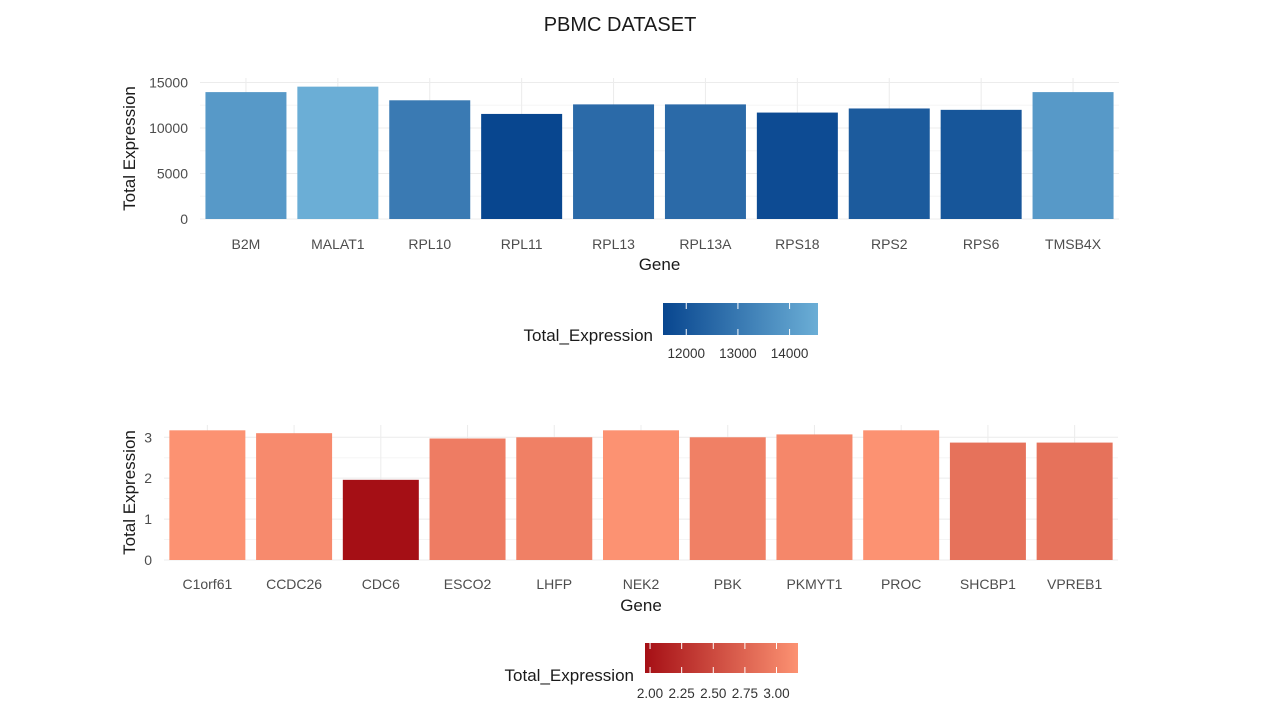 The width and height of the screenshot is (1280, 720). I want to click on bar-tmsb4x, so click(1073, 155).